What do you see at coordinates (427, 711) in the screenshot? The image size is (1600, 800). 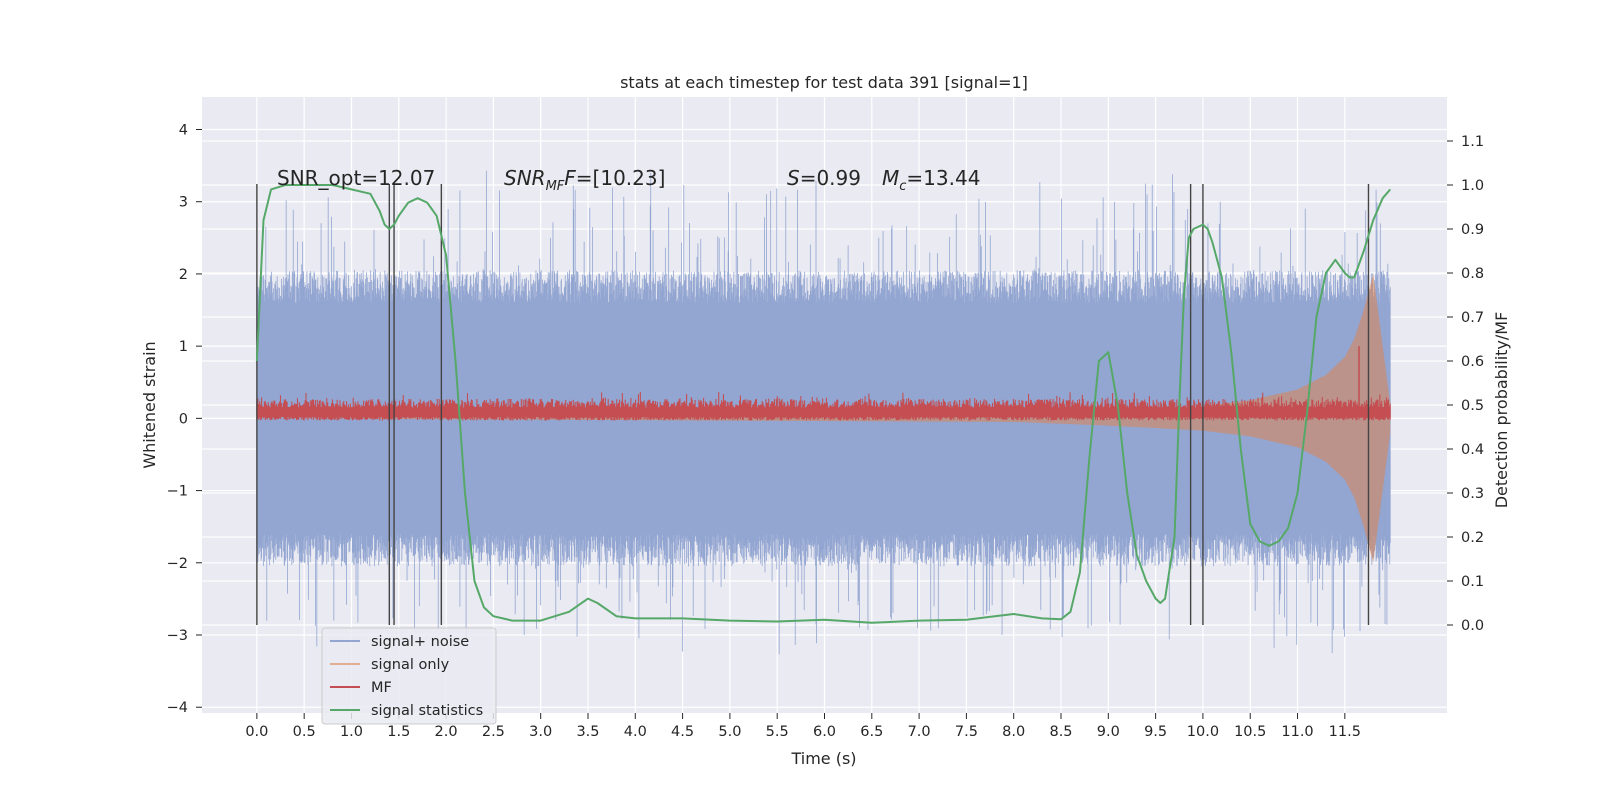 I see `legend-label-signal-statistics: signal statistics` at bounding box center [427, 711].